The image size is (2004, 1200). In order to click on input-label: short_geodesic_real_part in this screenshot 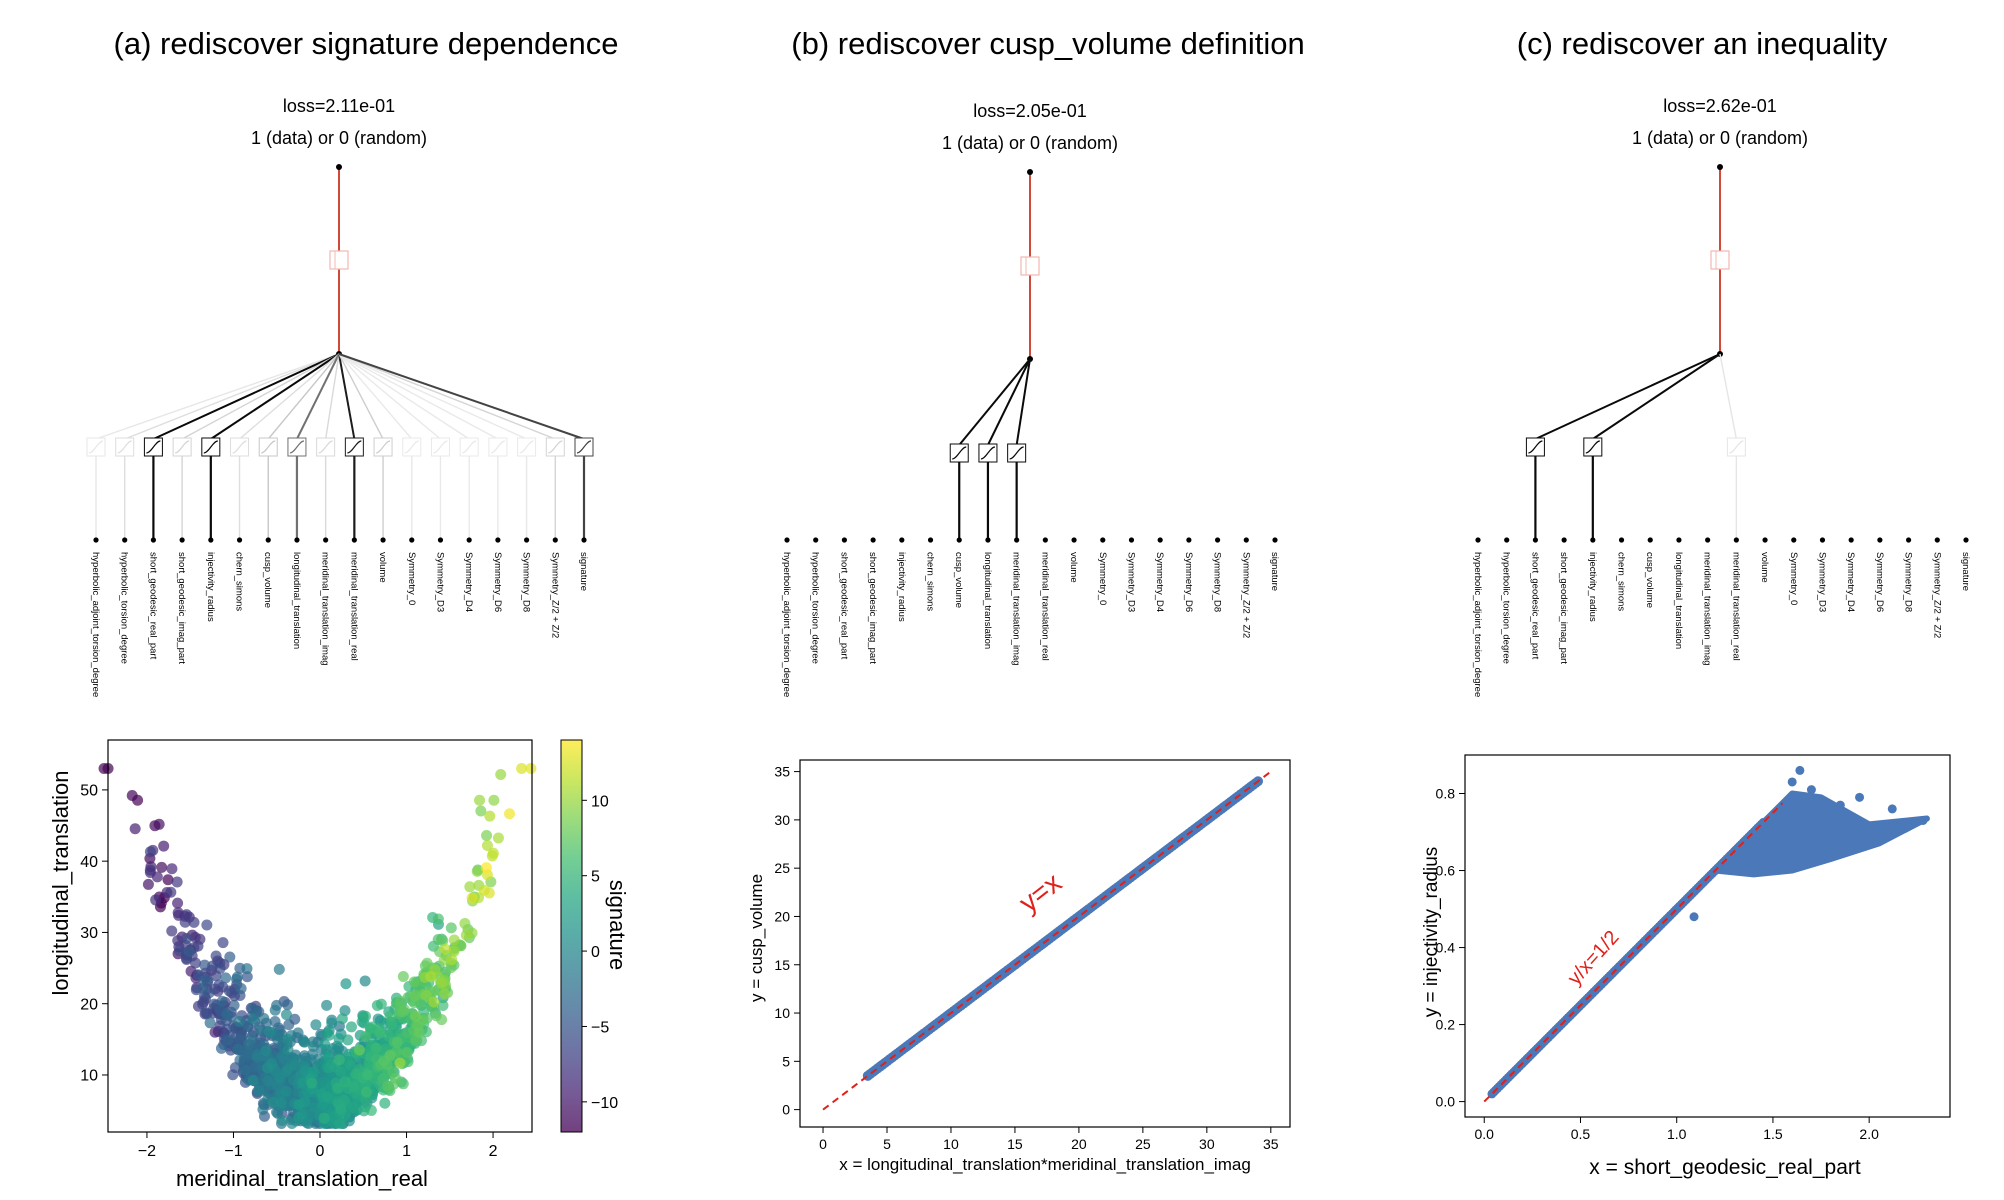, I will do `click(843, 606)`.